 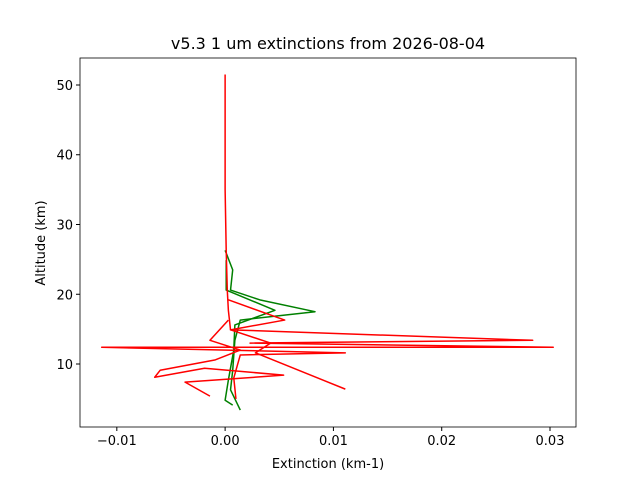 What do you see at coordinates (441, 441) in the screenshot?
I see `x-tick-label: 0.02` at bounding box center [441, 441].